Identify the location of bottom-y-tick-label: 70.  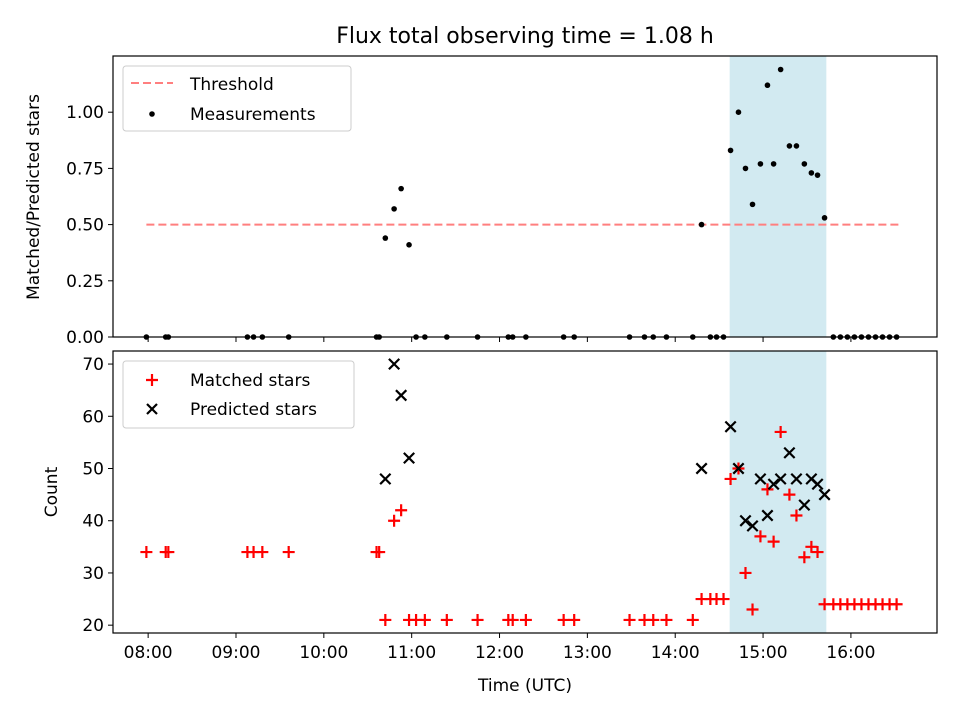
(93, 365).